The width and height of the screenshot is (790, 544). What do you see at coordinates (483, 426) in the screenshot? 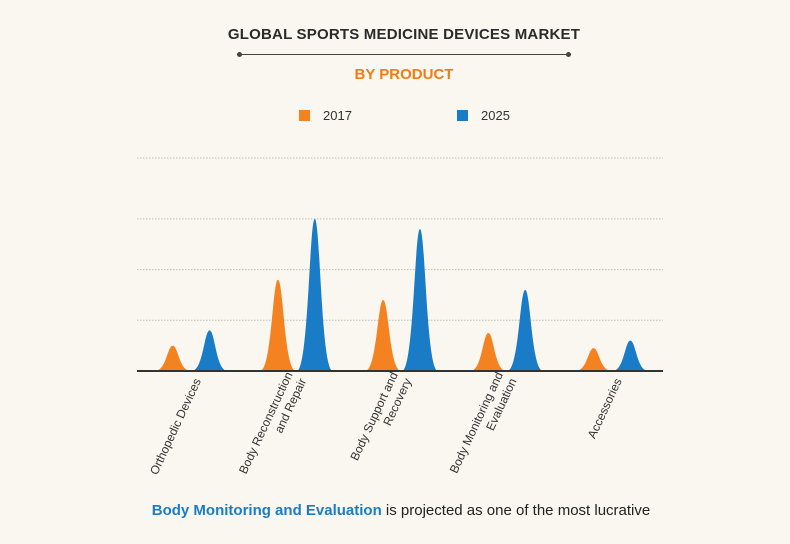
I see `category-label-3: Body Monitoring andEvaluation` at bounding box center [483, 426].